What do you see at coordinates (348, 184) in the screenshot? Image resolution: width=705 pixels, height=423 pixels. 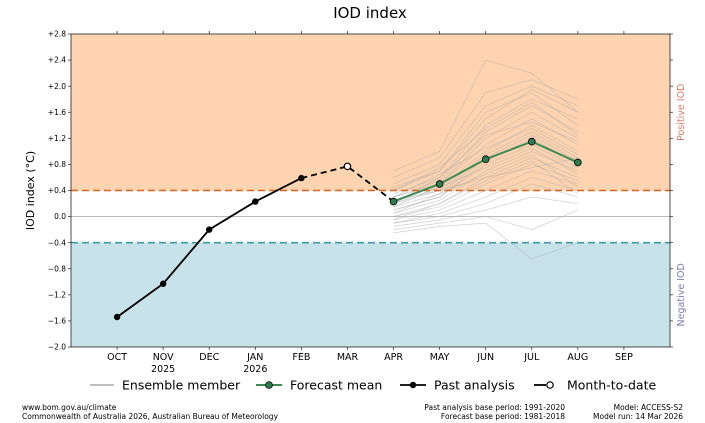 I see `month-to-date-line` at bounding box center [348, 184].